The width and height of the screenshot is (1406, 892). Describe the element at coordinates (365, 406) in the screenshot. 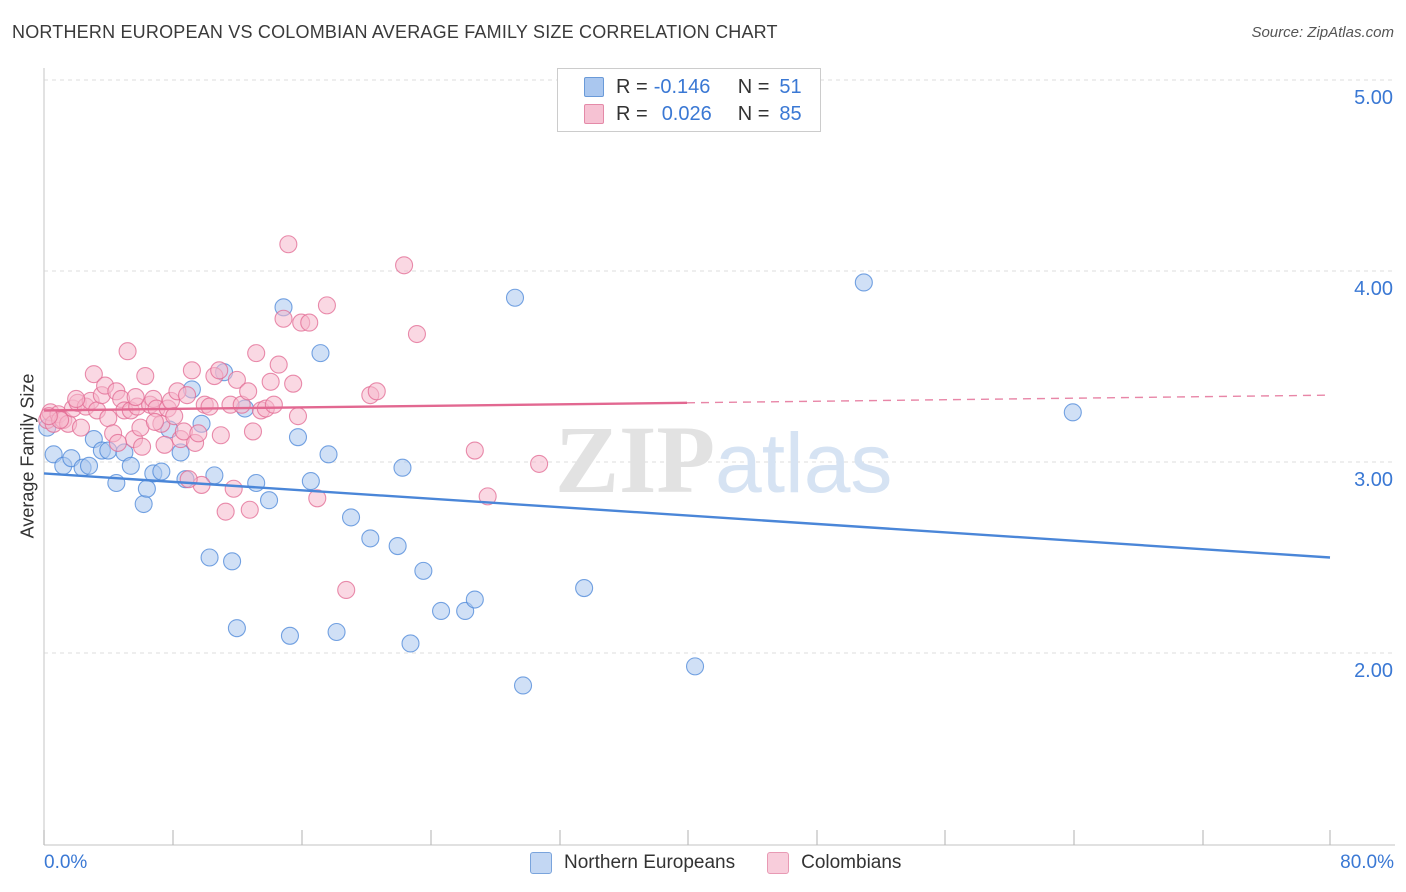

I see `colombians-trendline` at that location.